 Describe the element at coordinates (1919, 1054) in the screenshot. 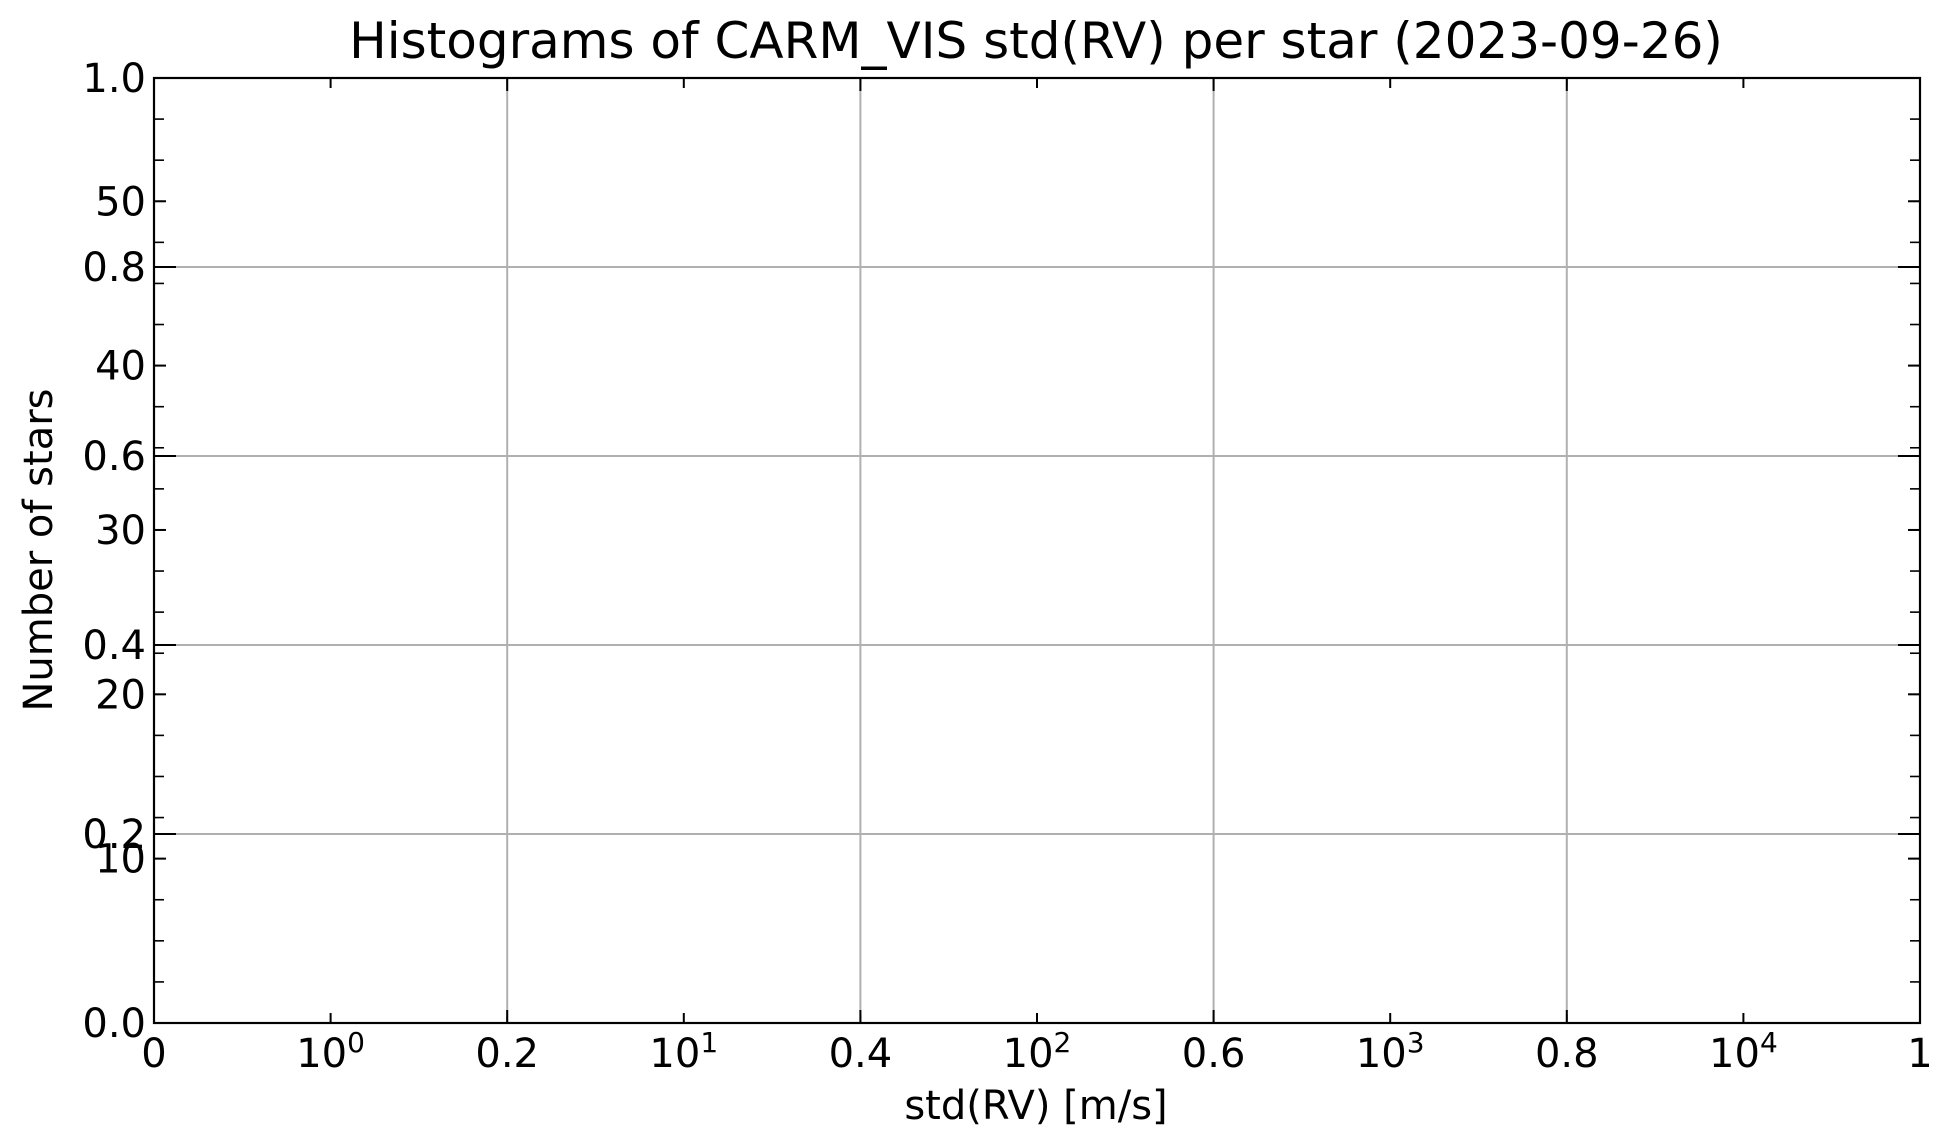

I see `x-tick-label: 1` at that location.